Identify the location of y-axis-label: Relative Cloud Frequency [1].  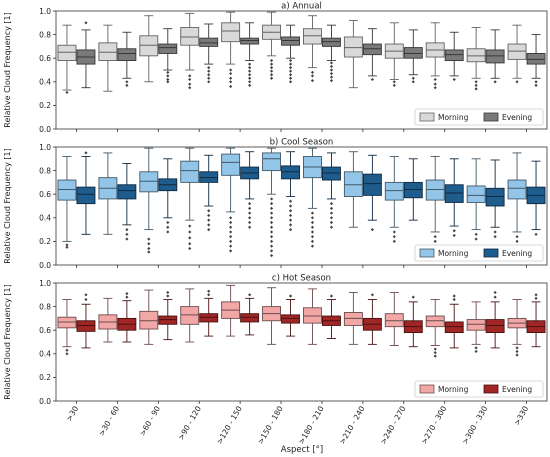
(7, 341).